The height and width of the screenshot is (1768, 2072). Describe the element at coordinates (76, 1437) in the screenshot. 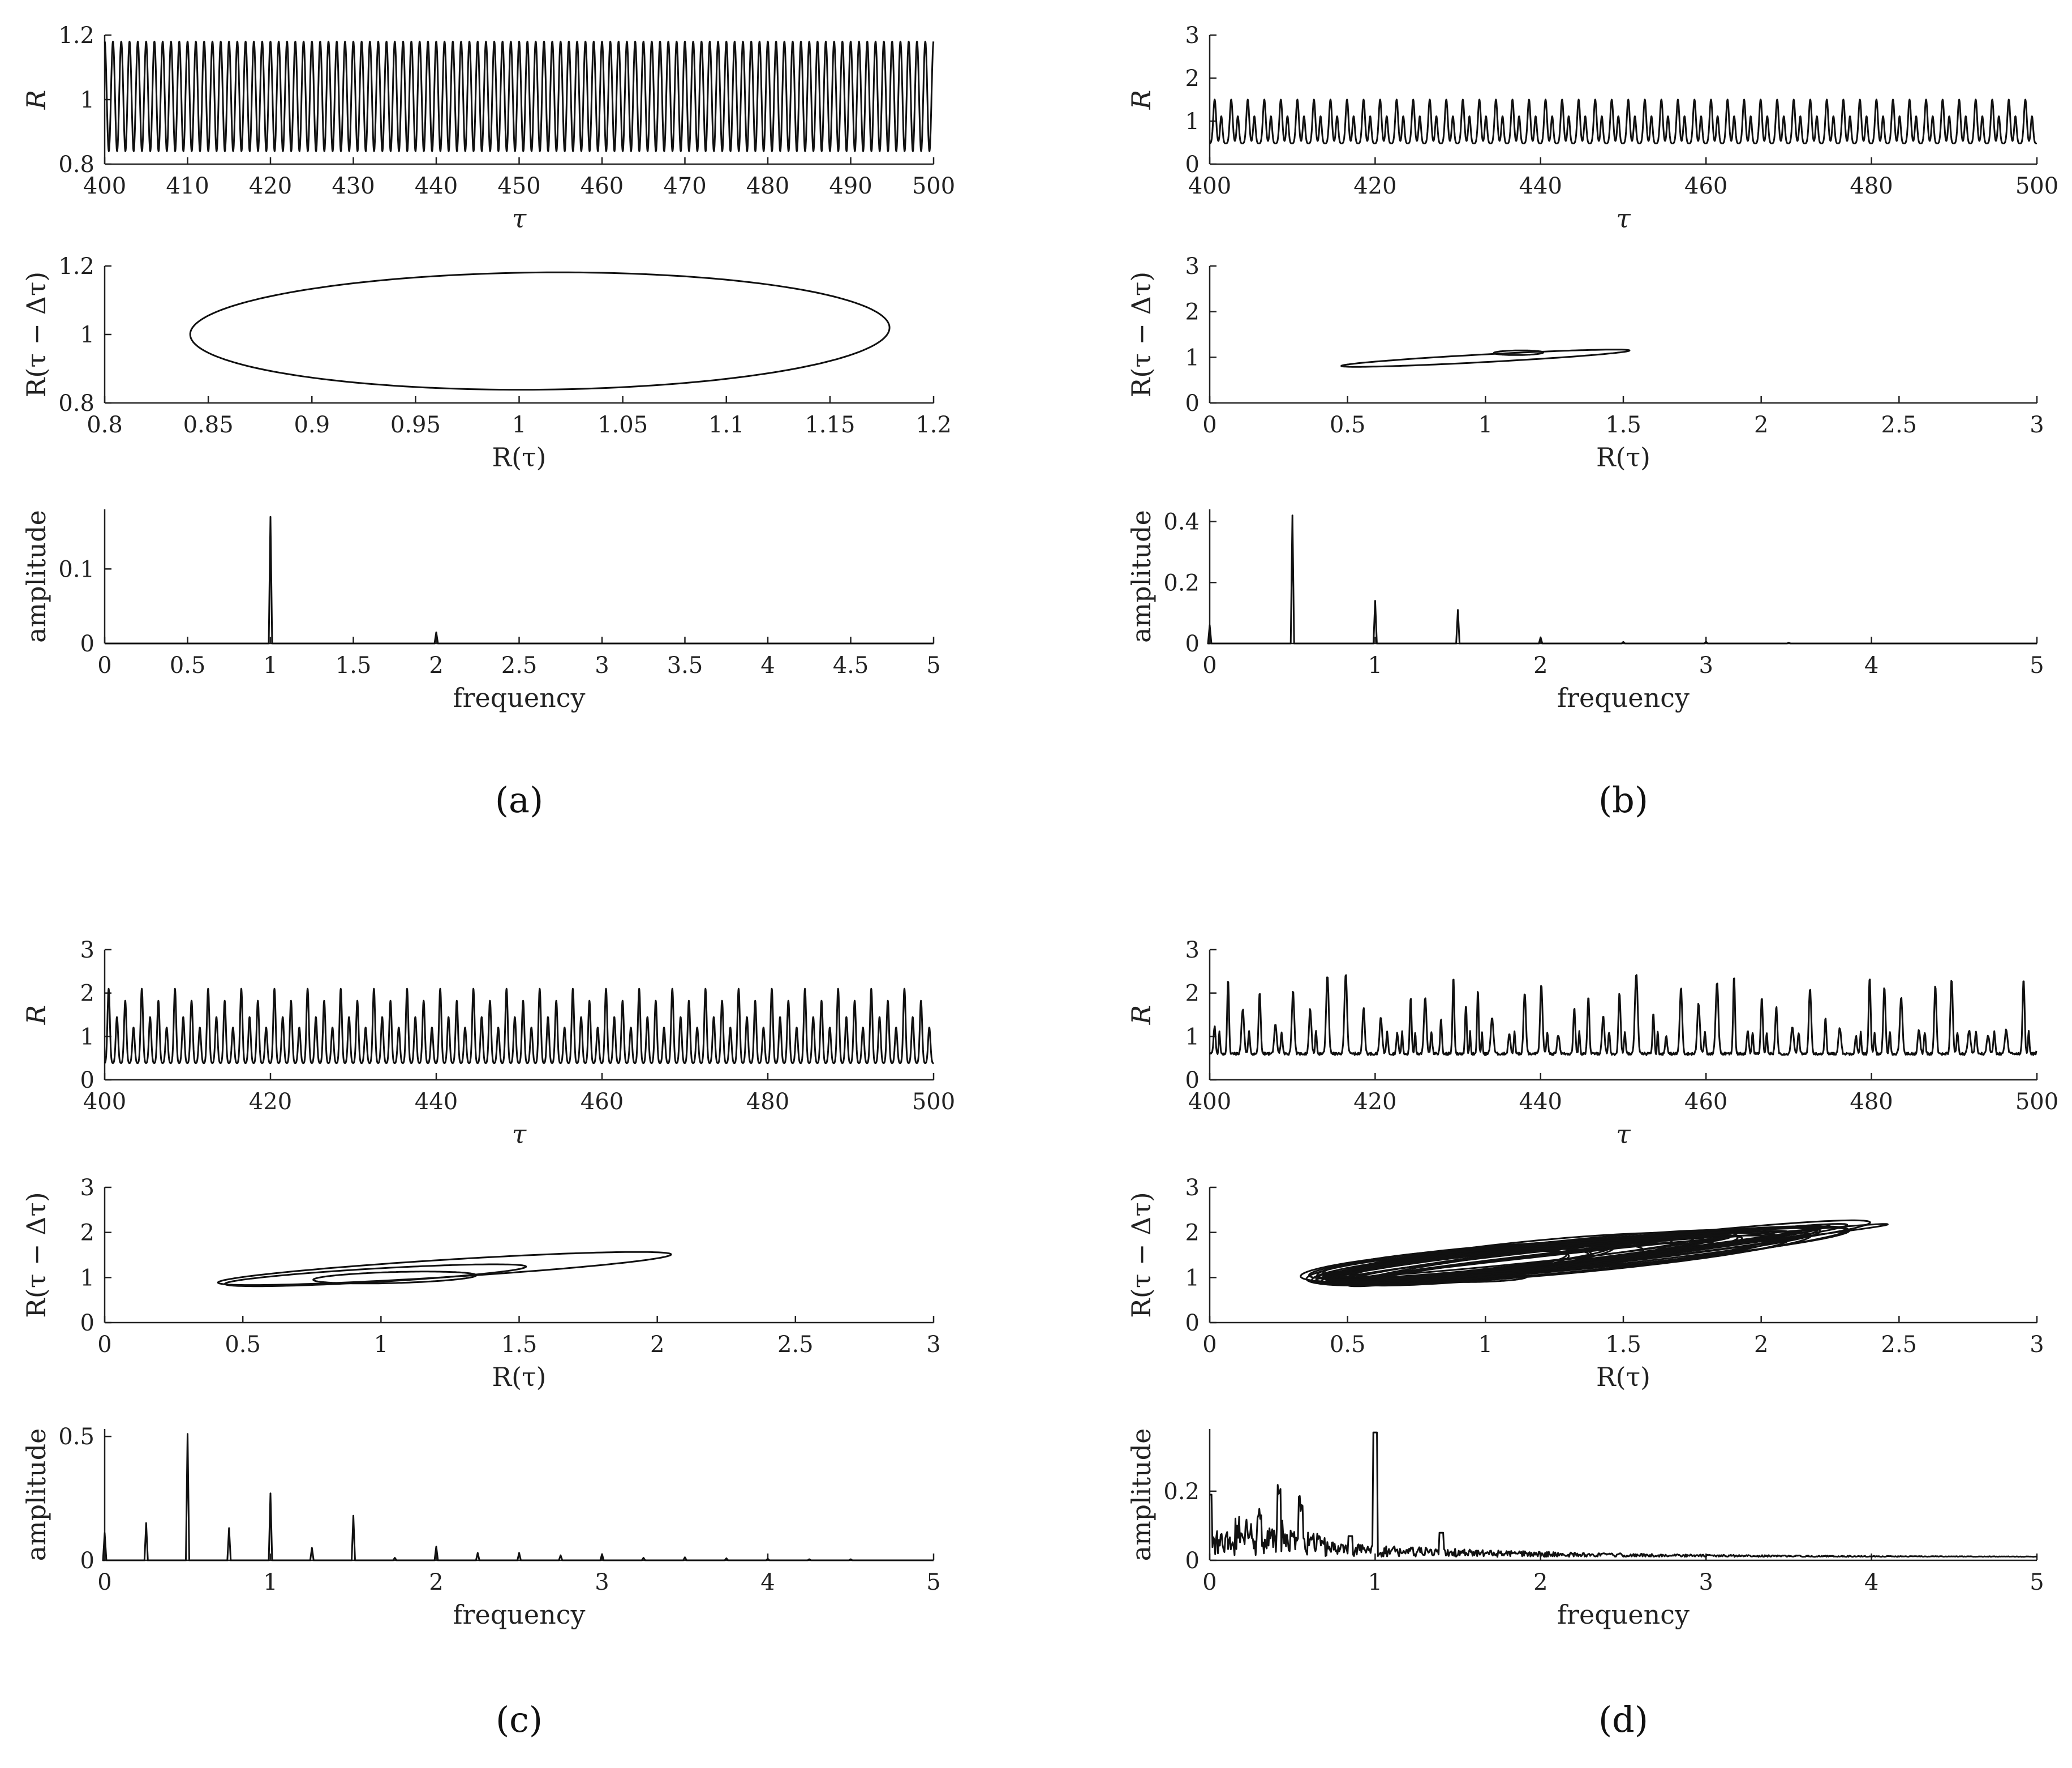

I see `y-tick-label: 0.5` at that location.